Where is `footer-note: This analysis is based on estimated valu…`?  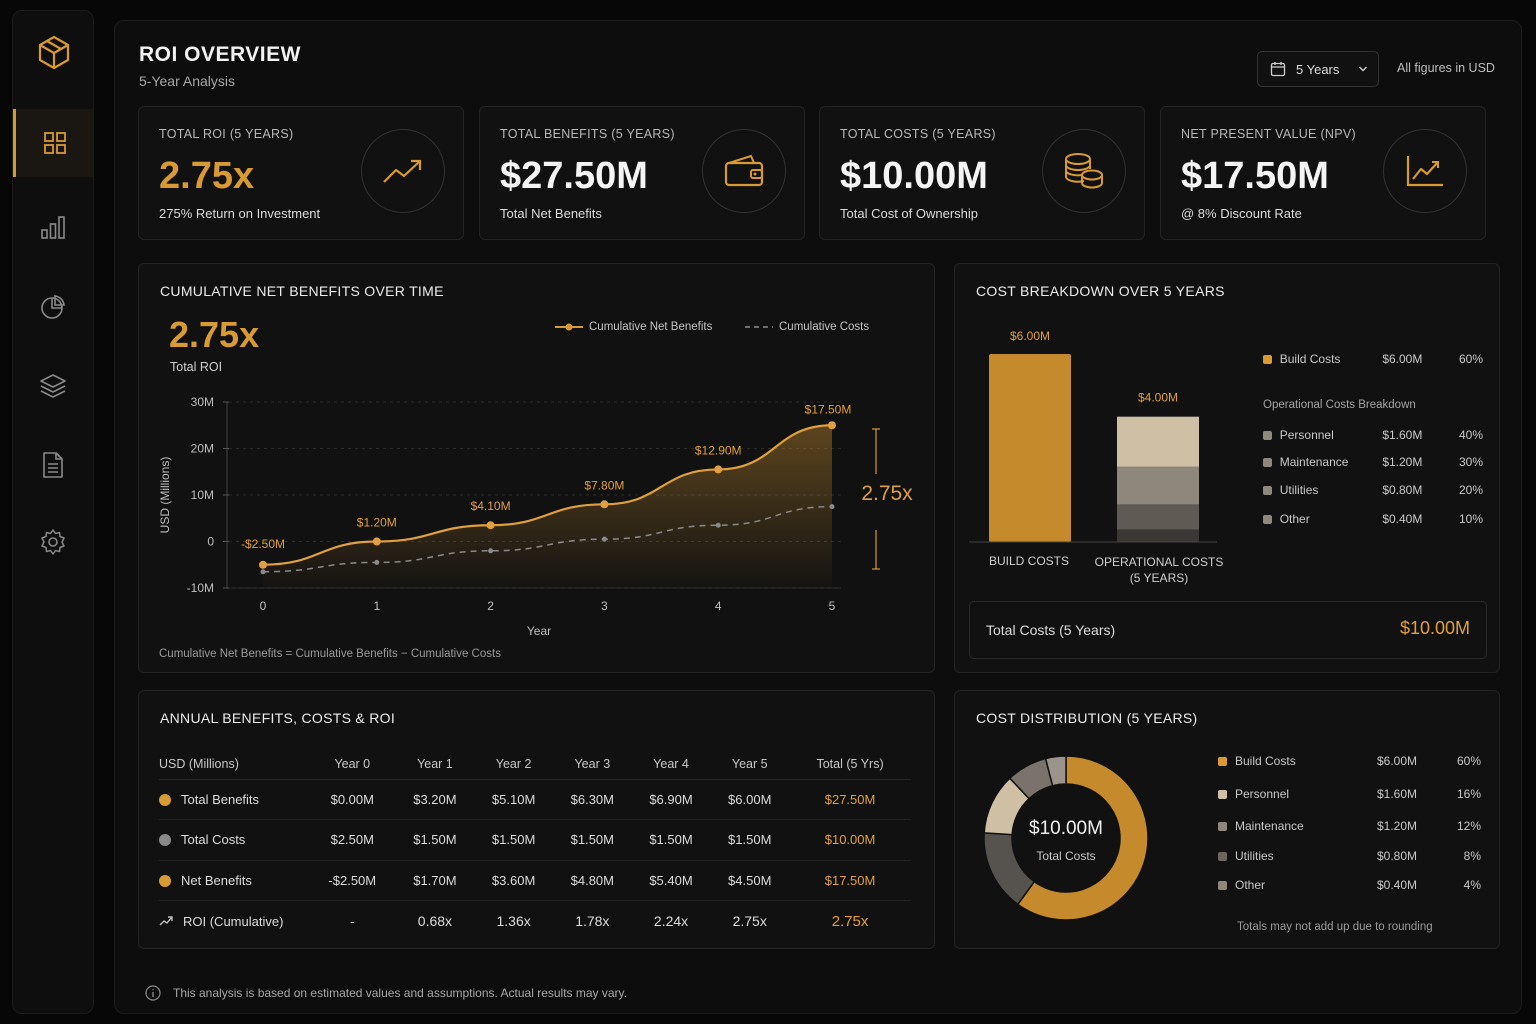
footer-note: This analysis is based on estimated valu… is located at coordinates (386, 993).